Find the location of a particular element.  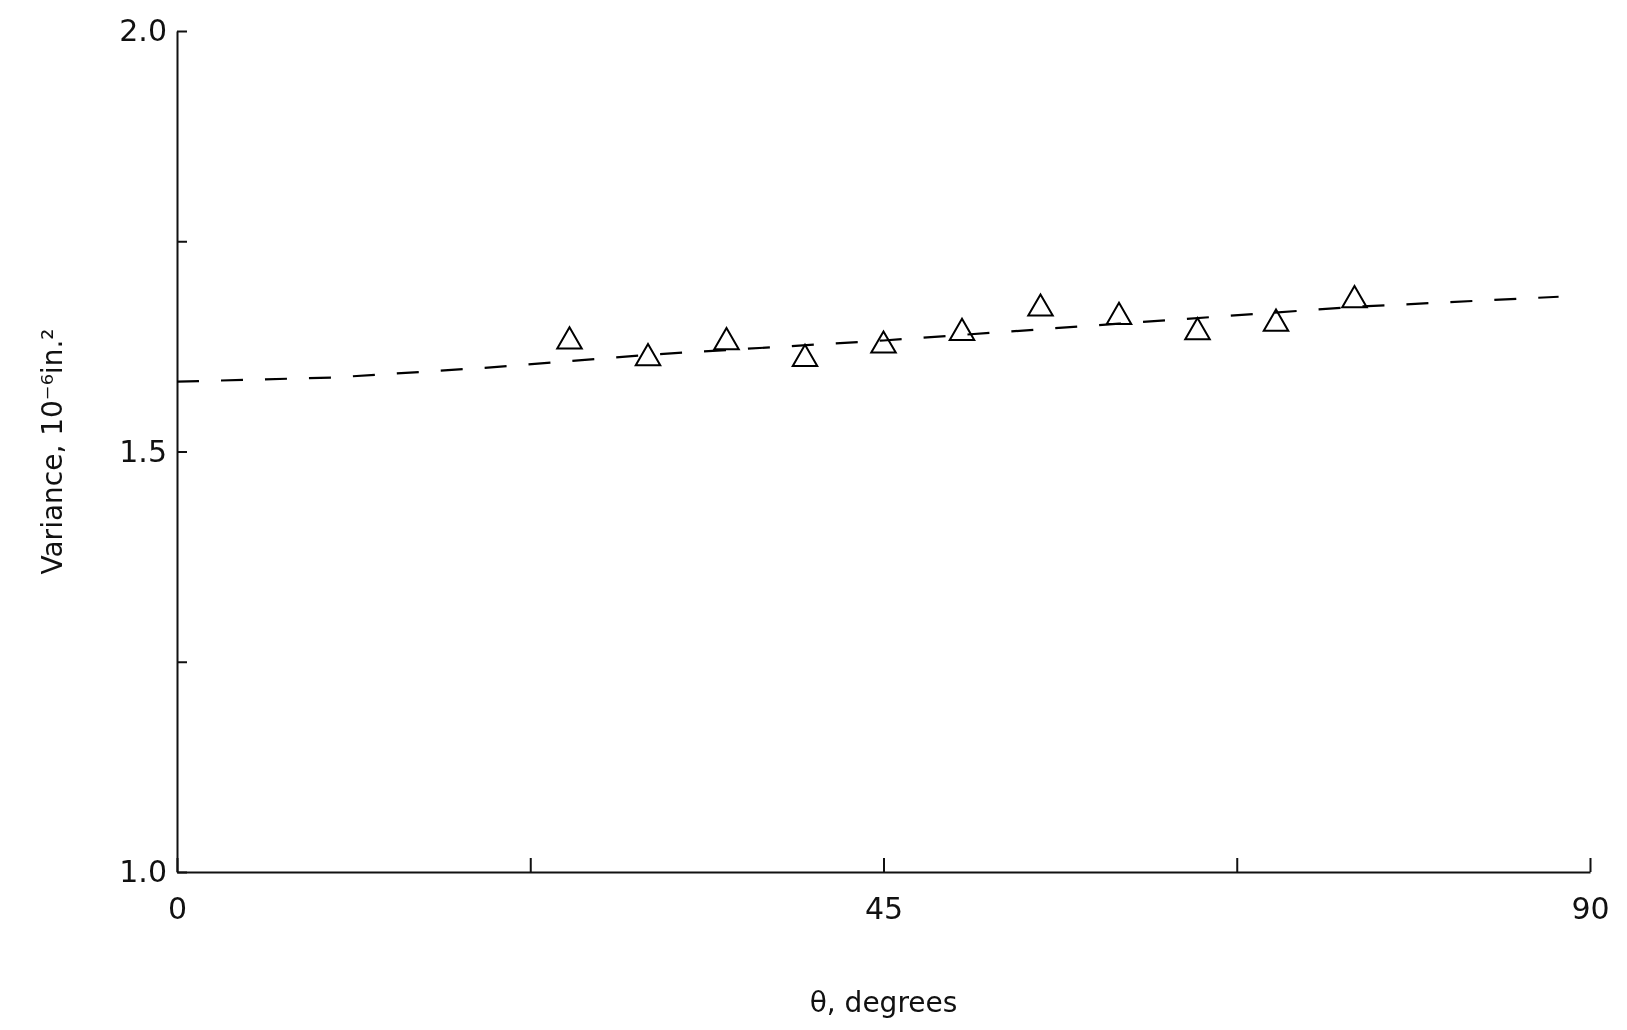

y-axis-title: Variance, 10⁻⁶in.² is located at coordinates (52, 451).